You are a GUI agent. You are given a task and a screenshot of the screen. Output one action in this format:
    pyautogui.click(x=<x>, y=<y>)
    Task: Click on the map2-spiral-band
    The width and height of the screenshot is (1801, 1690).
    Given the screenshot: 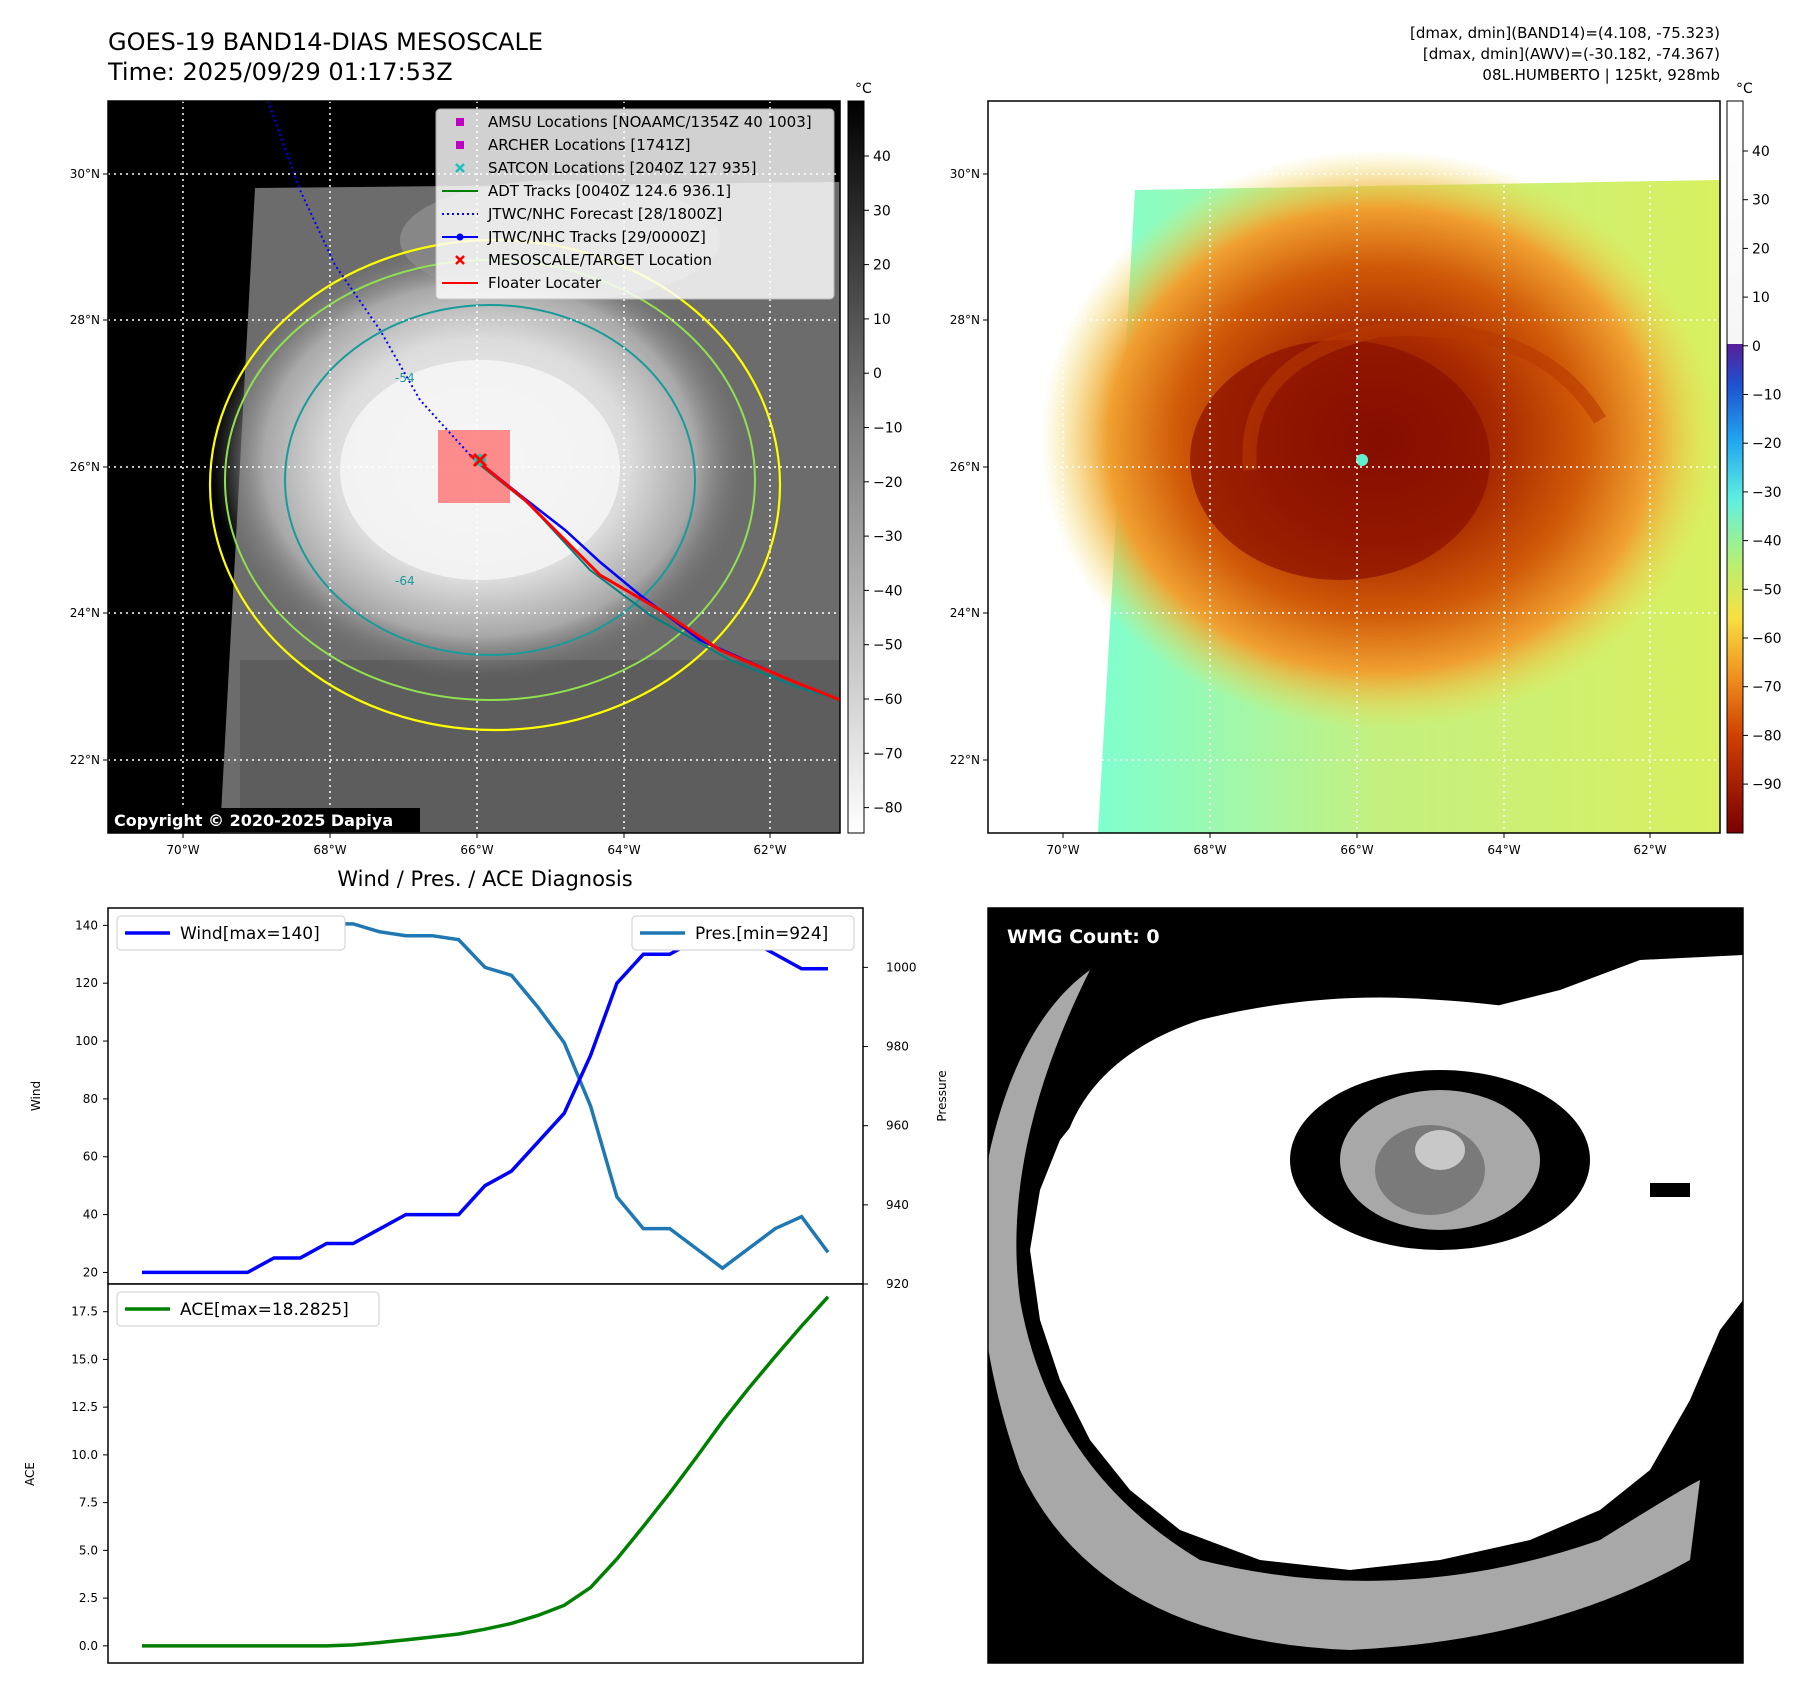 What is the action you would take?
    pyautogui.click(x=1424, y=396)
    